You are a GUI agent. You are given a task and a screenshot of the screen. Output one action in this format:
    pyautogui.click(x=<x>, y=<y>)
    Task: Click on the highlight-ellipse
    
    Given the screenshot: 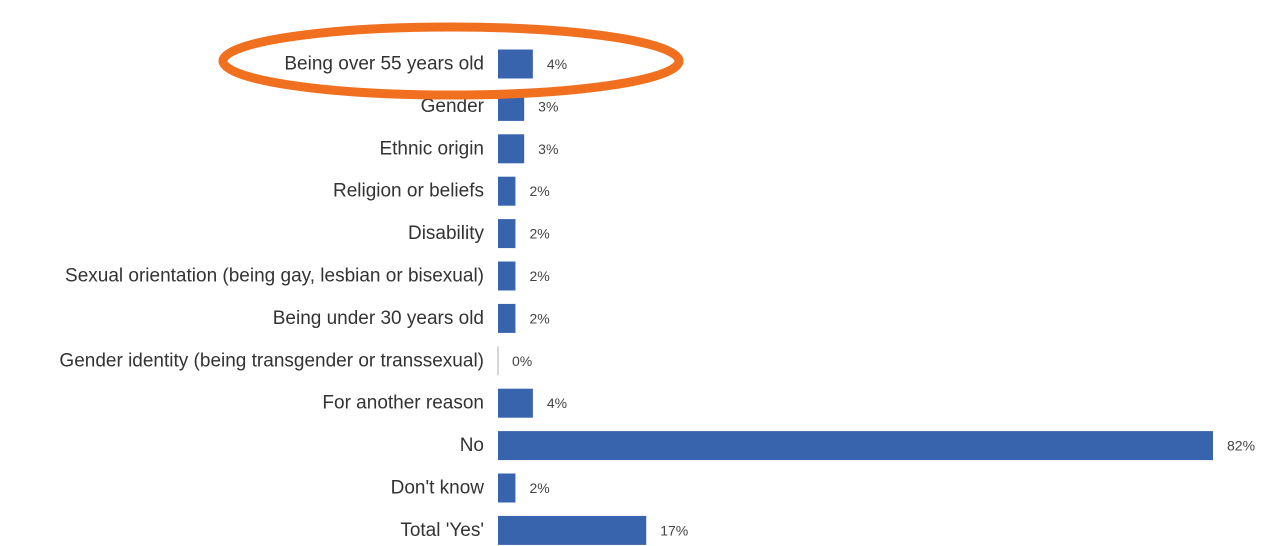 What is the action you would take?
    pyautogui.click(x=451, y=61)
    